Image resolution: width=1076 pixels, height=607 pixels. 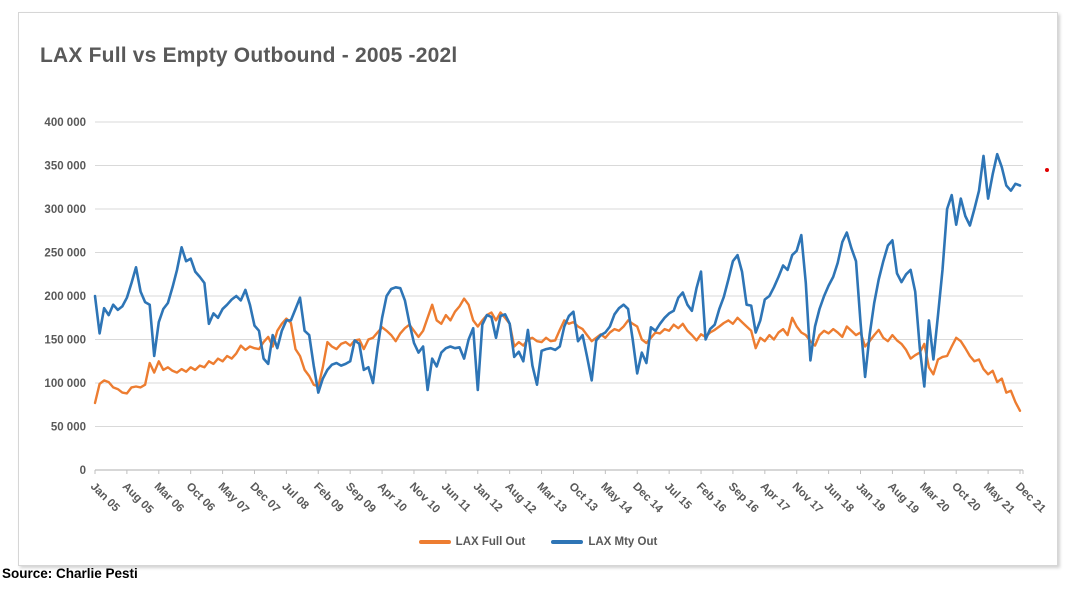 I want to click on x-axis-tick-label: Oct 13, so click(x=582, y=497).